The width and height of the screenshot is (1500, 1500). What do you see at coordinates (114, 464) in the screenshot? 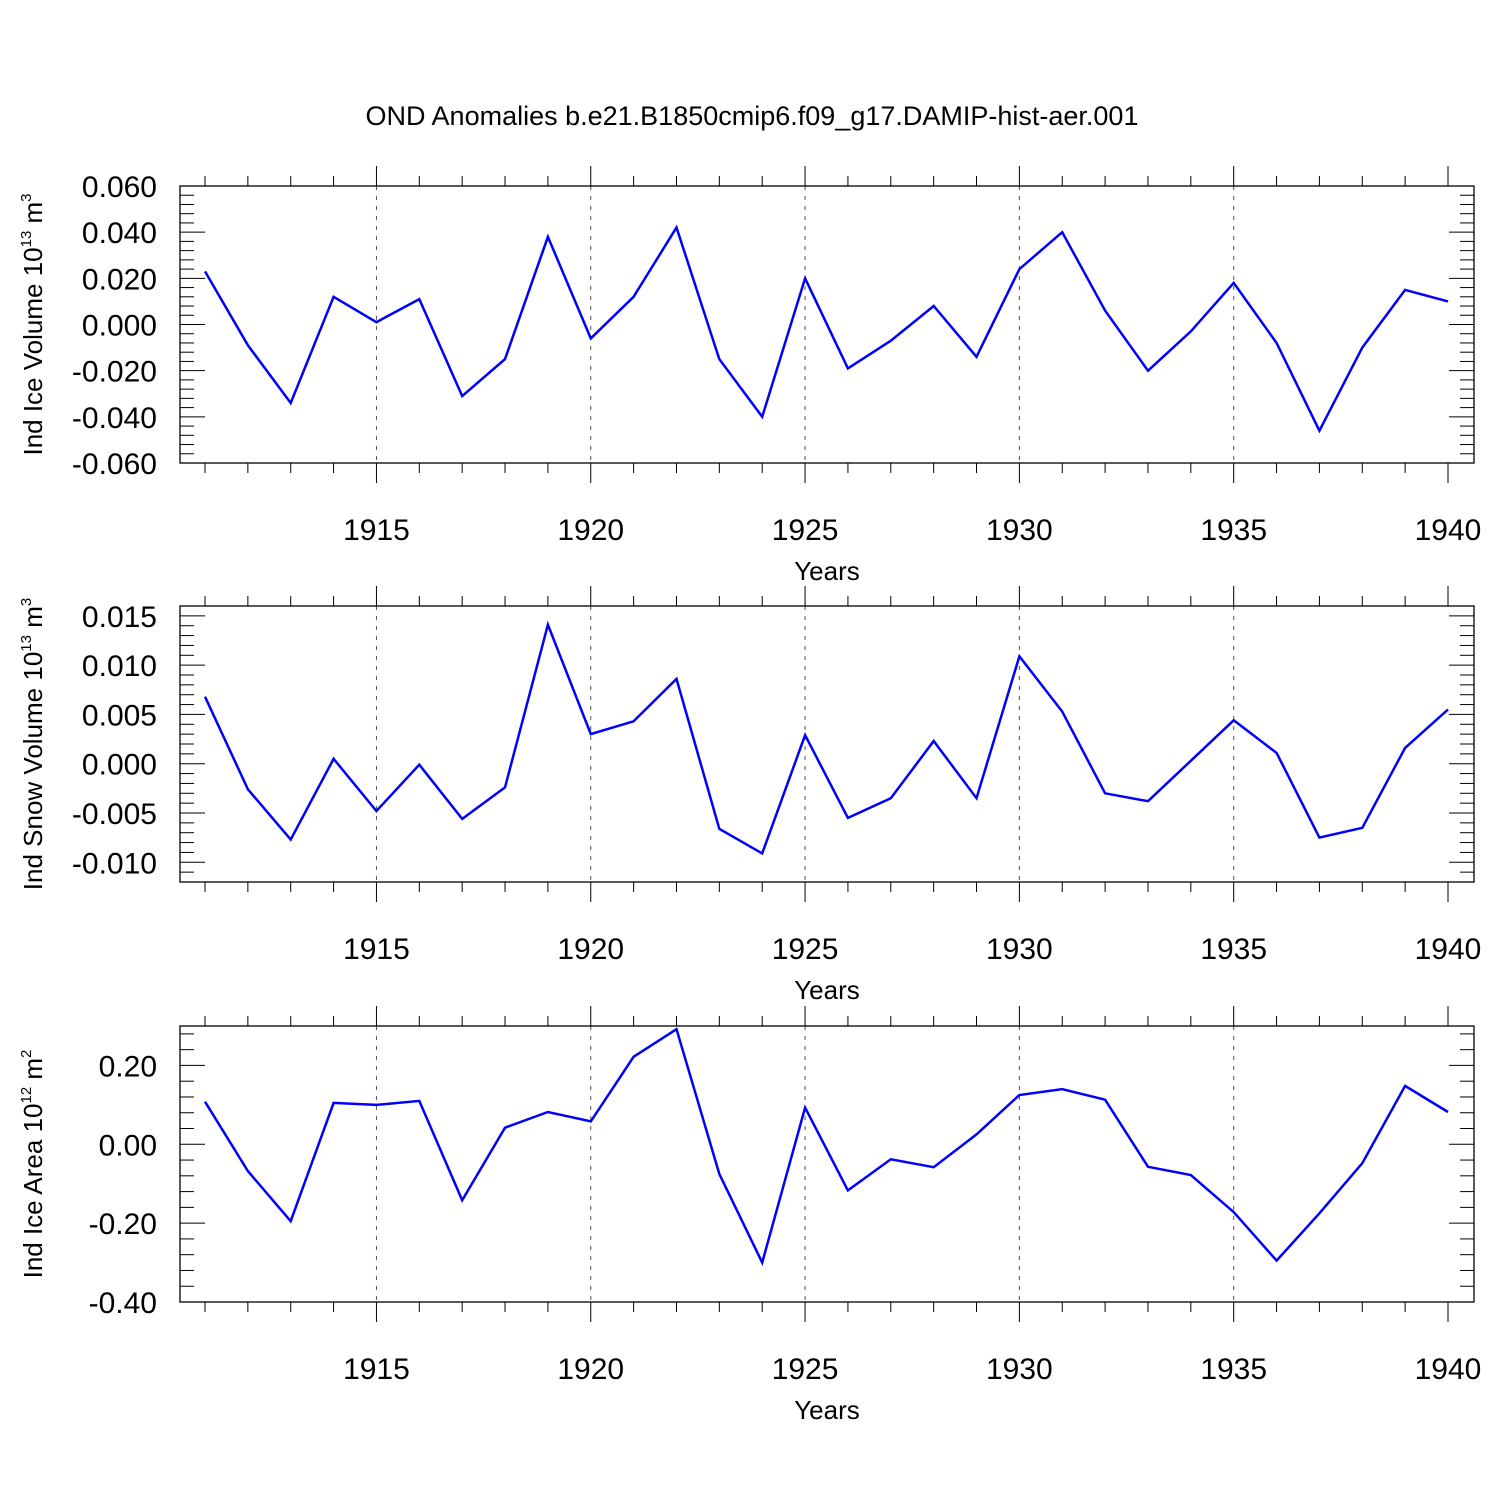
I see `y-tick-label: -0.060` at bounding box center [114, 464].